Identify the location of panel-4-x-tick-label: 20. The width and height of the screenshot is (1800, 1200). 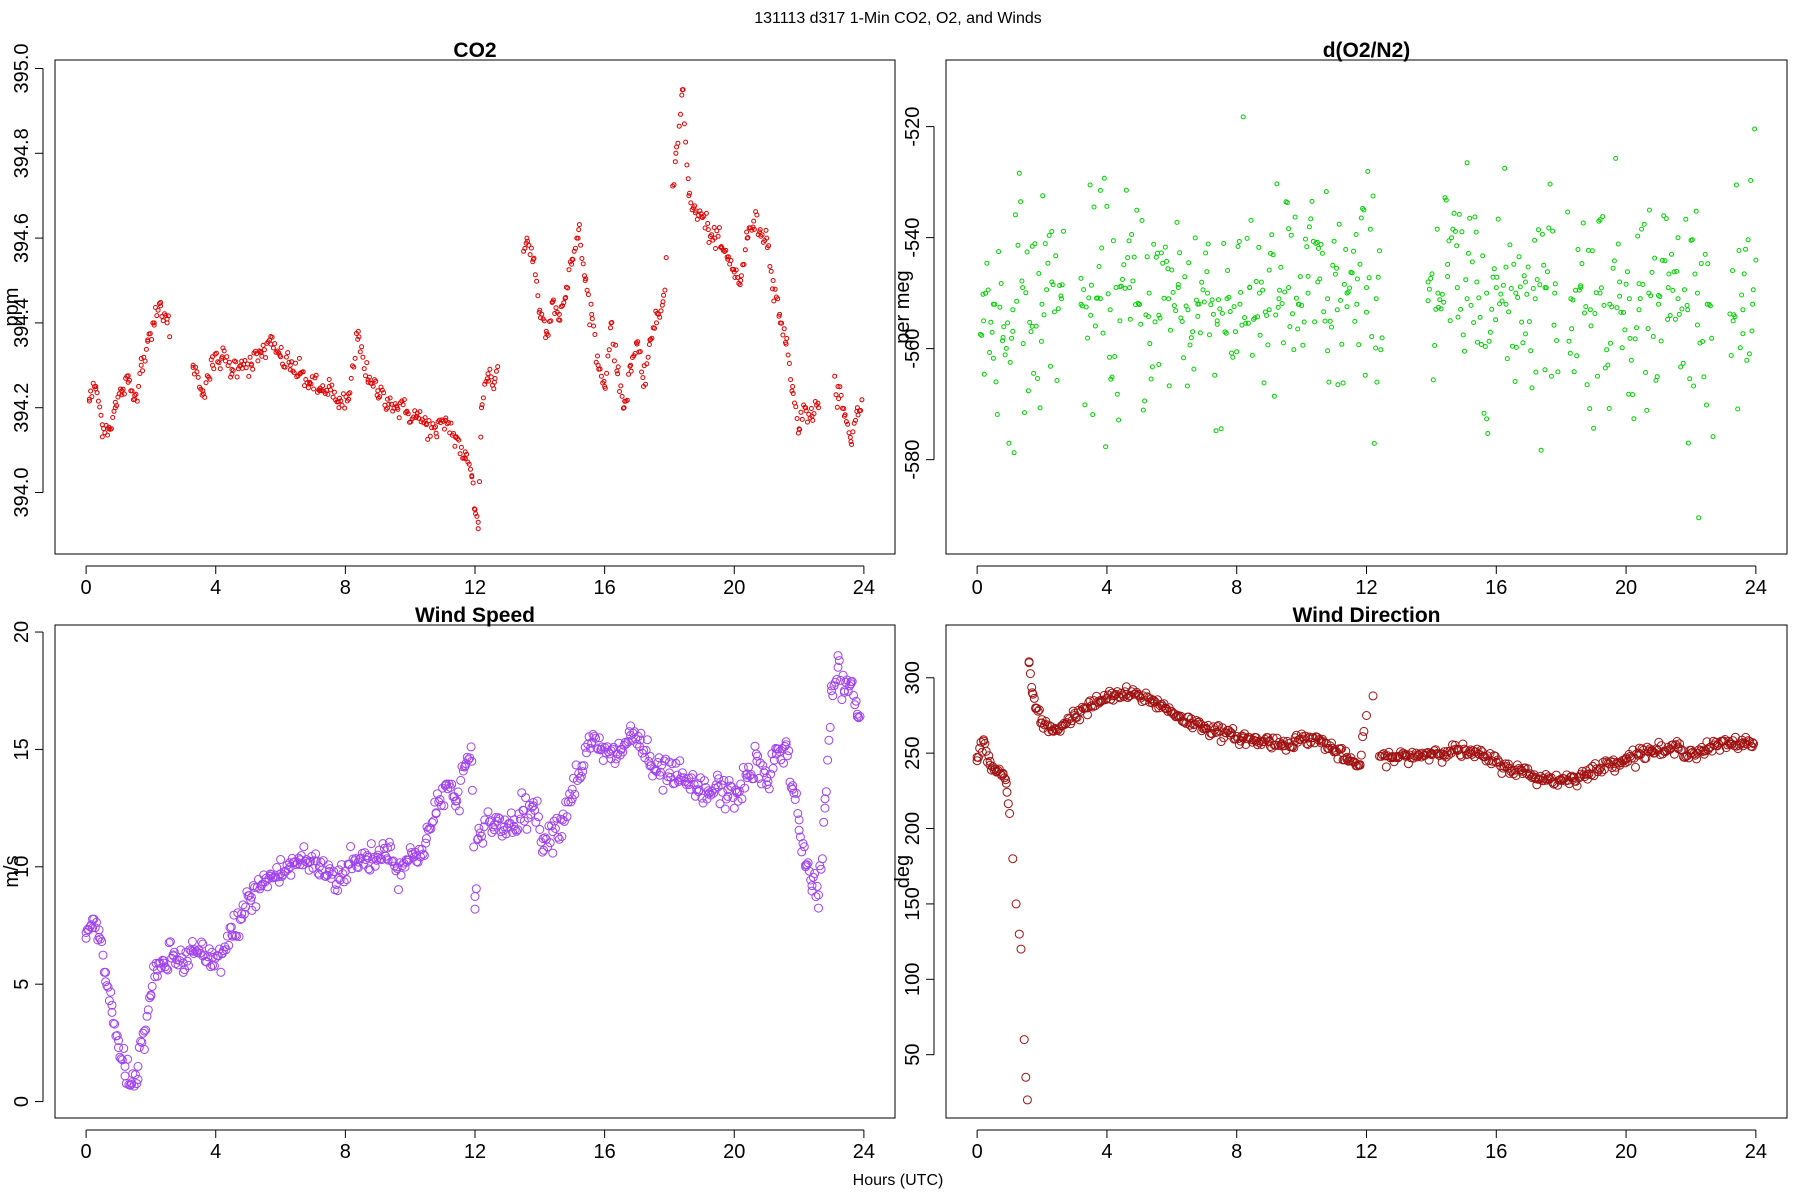
(1626, 1152).